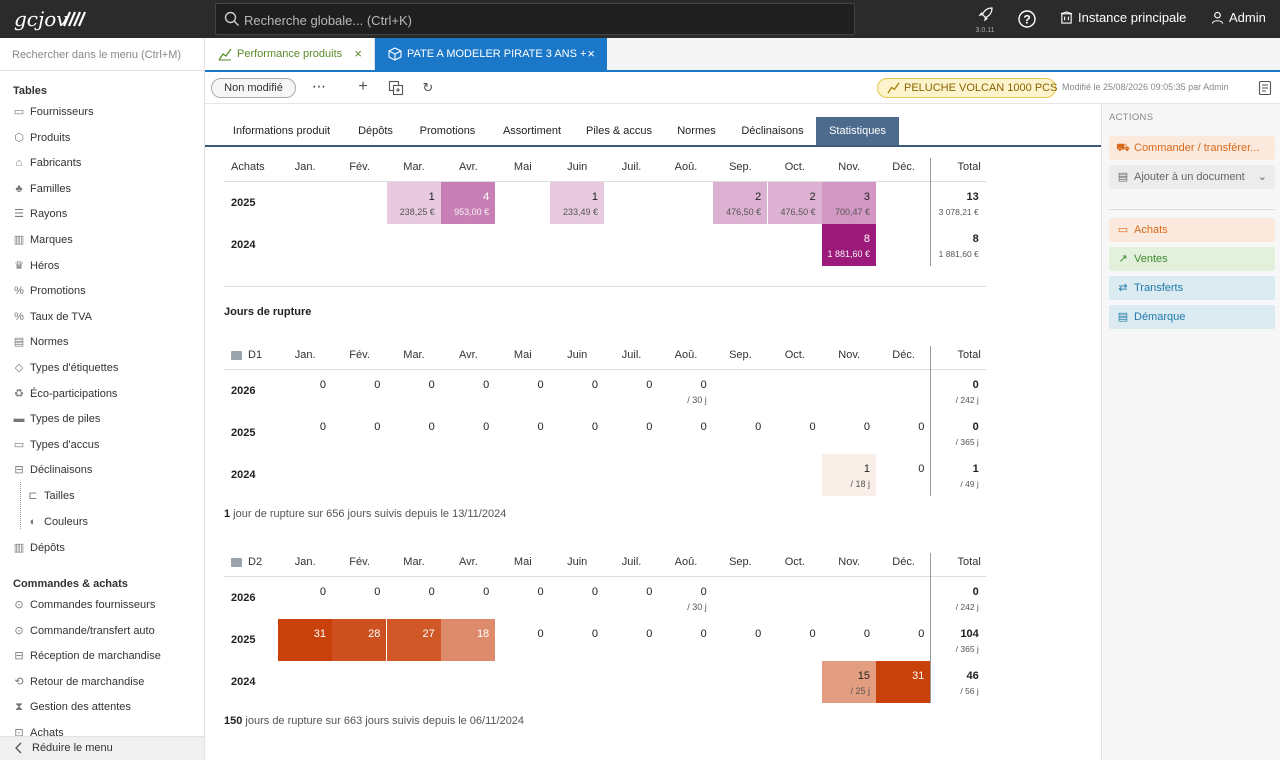 Image resolution: width=1280 pixels, height=760 pixels. I want to click on user-menu: Admin, so click(1238, 20).